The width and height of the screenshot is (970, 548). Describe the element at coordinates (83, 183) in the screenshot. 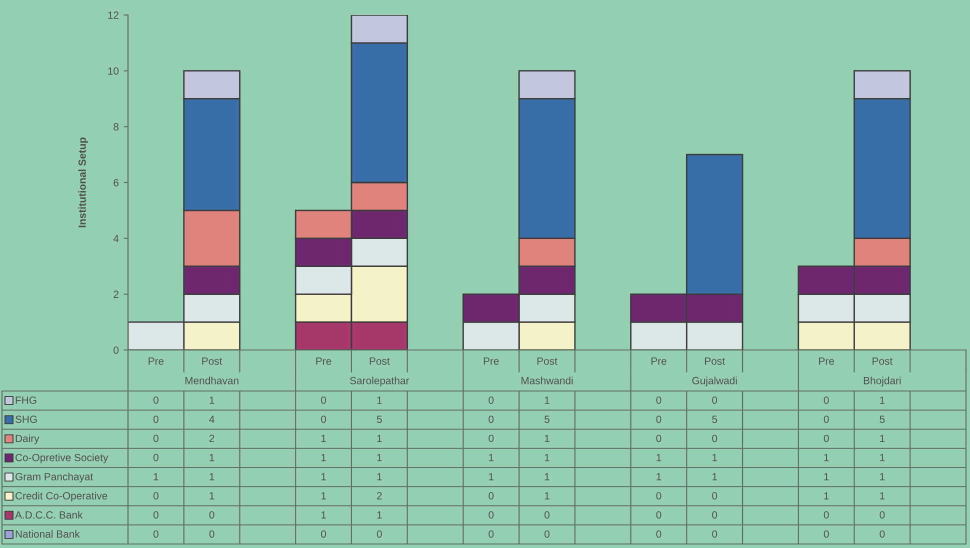

I see `y-axis-title: Institutional Setup` at that location.